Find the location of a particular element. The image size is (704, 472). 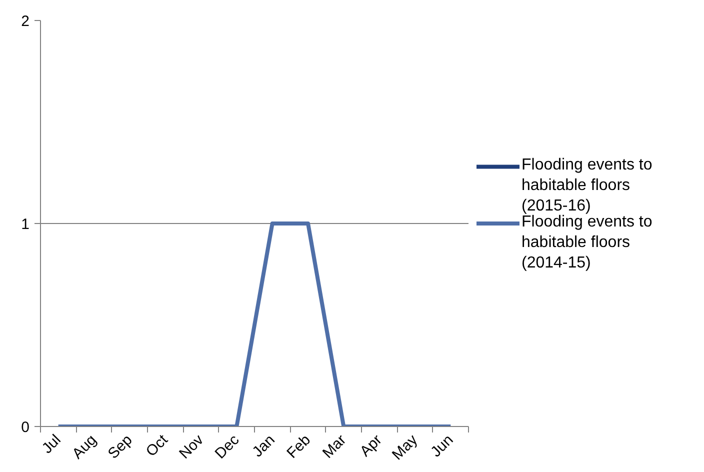

x-tick-label: Aug is located at coordinates (84, 446).